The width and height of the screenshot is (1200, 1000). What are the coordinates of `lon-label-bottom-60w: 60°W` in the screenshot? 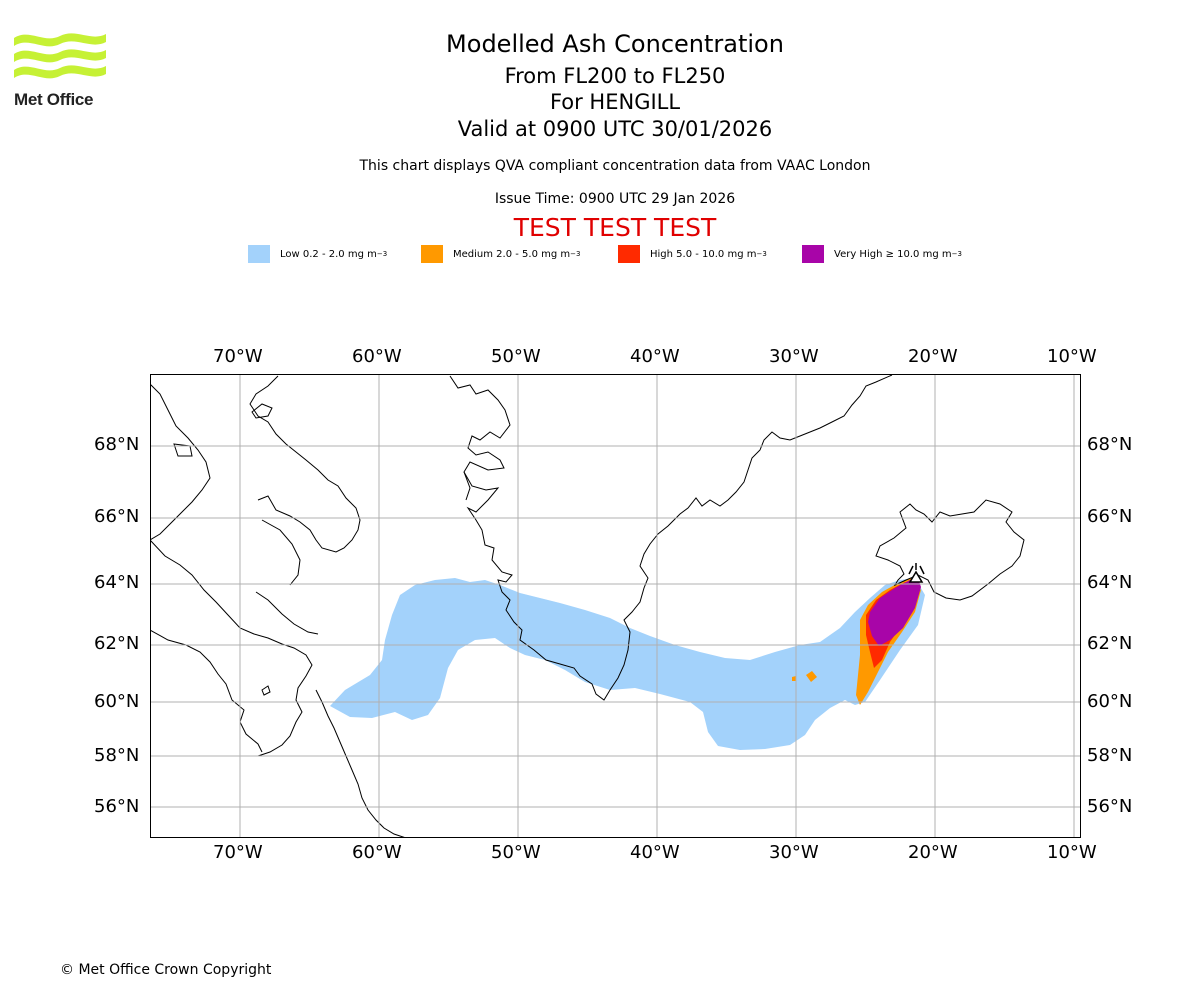 It's located at (377, 852).